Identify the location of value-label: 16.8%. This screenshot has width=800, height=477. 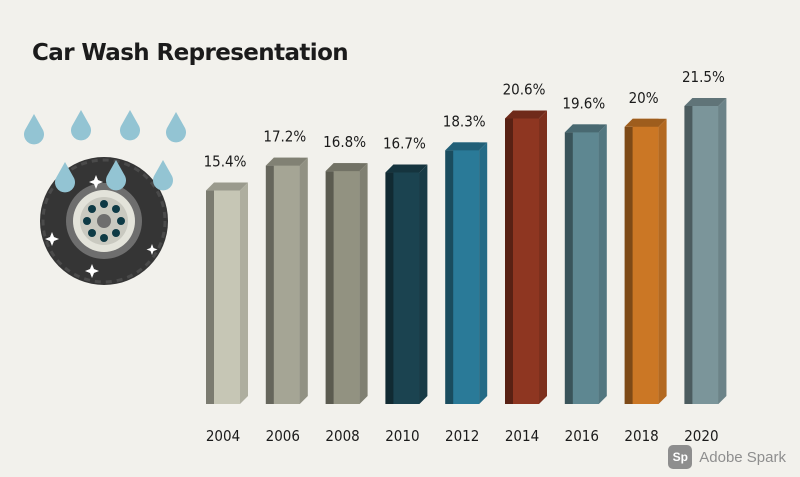
(344, 142).